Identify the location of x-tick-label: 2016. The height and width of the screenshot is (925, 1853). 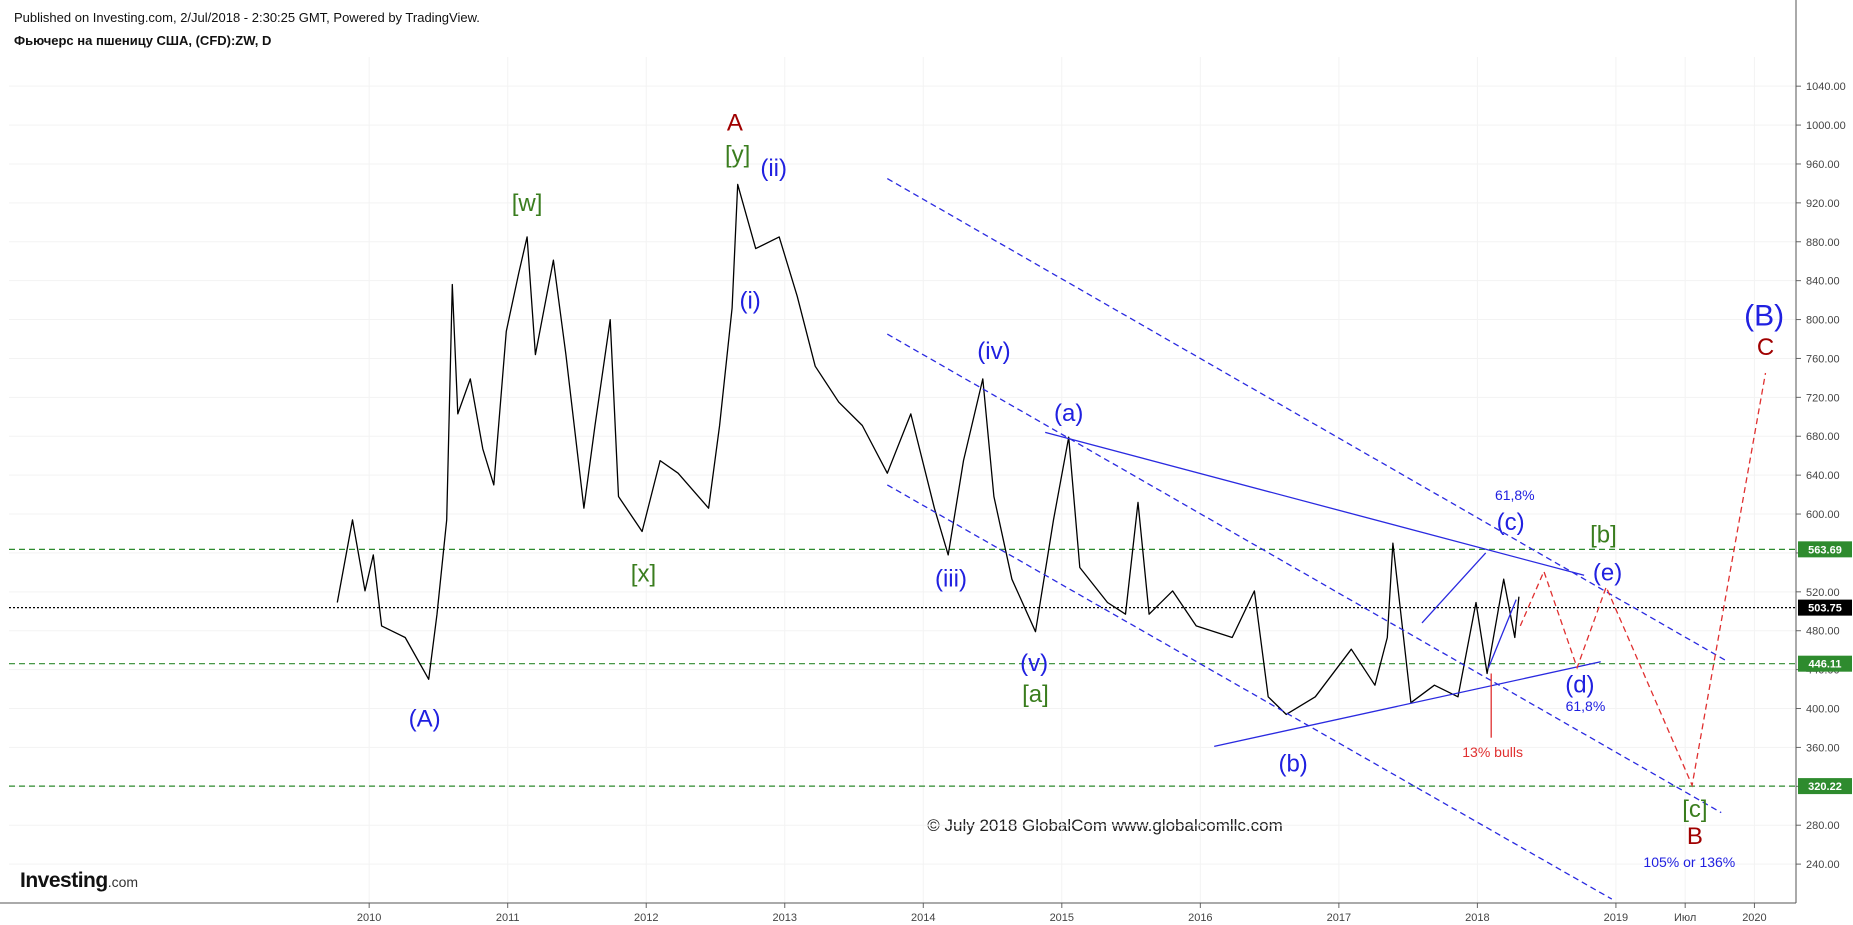
(1200, 918).